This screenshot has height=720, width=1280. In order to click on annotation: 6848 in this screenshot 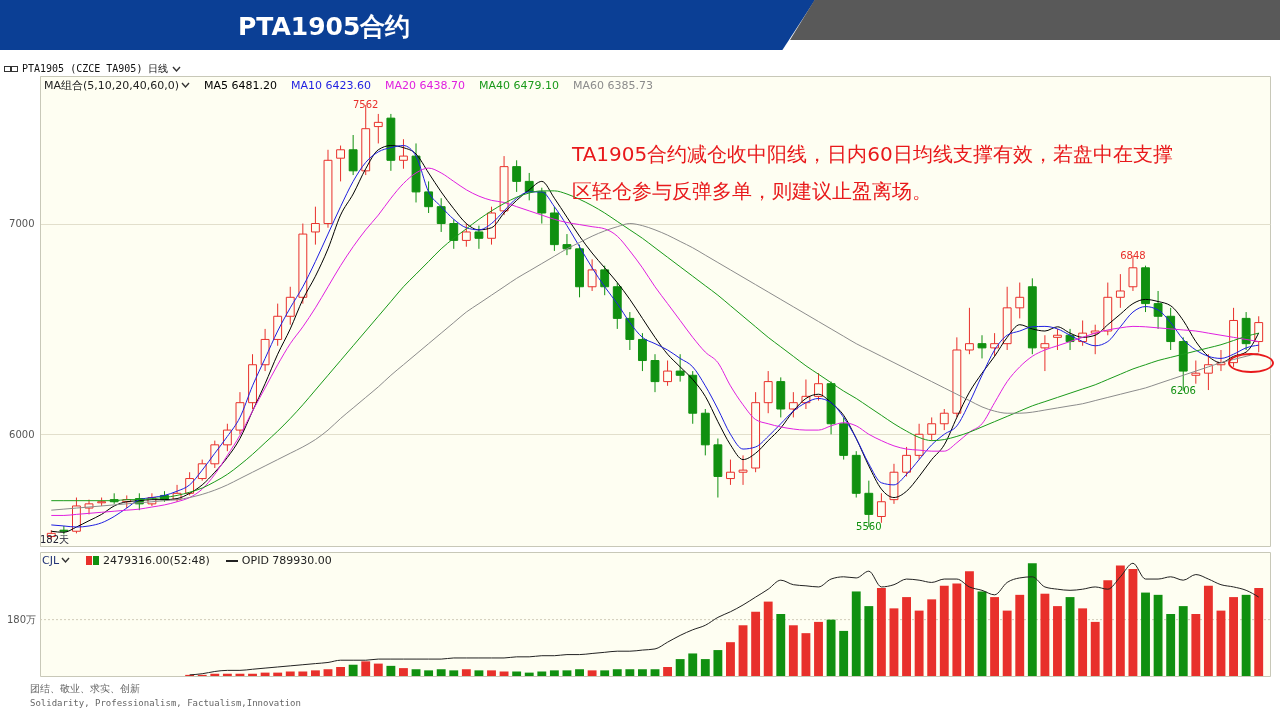, I will do `click(1133, 255)`.